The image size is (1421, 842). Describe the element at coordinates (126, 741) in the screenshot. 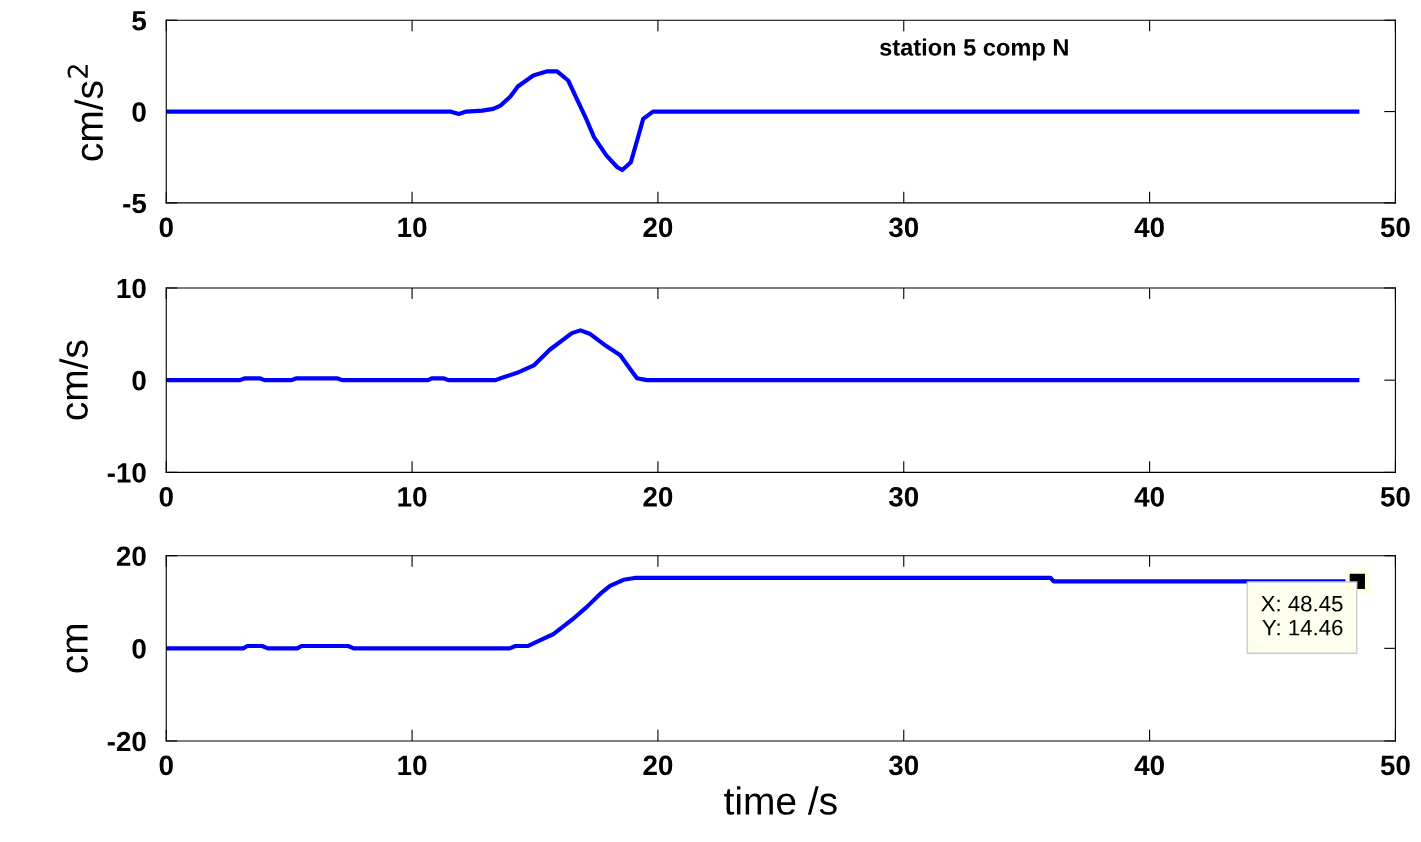

I see `y-tick-label: -20` at that location.